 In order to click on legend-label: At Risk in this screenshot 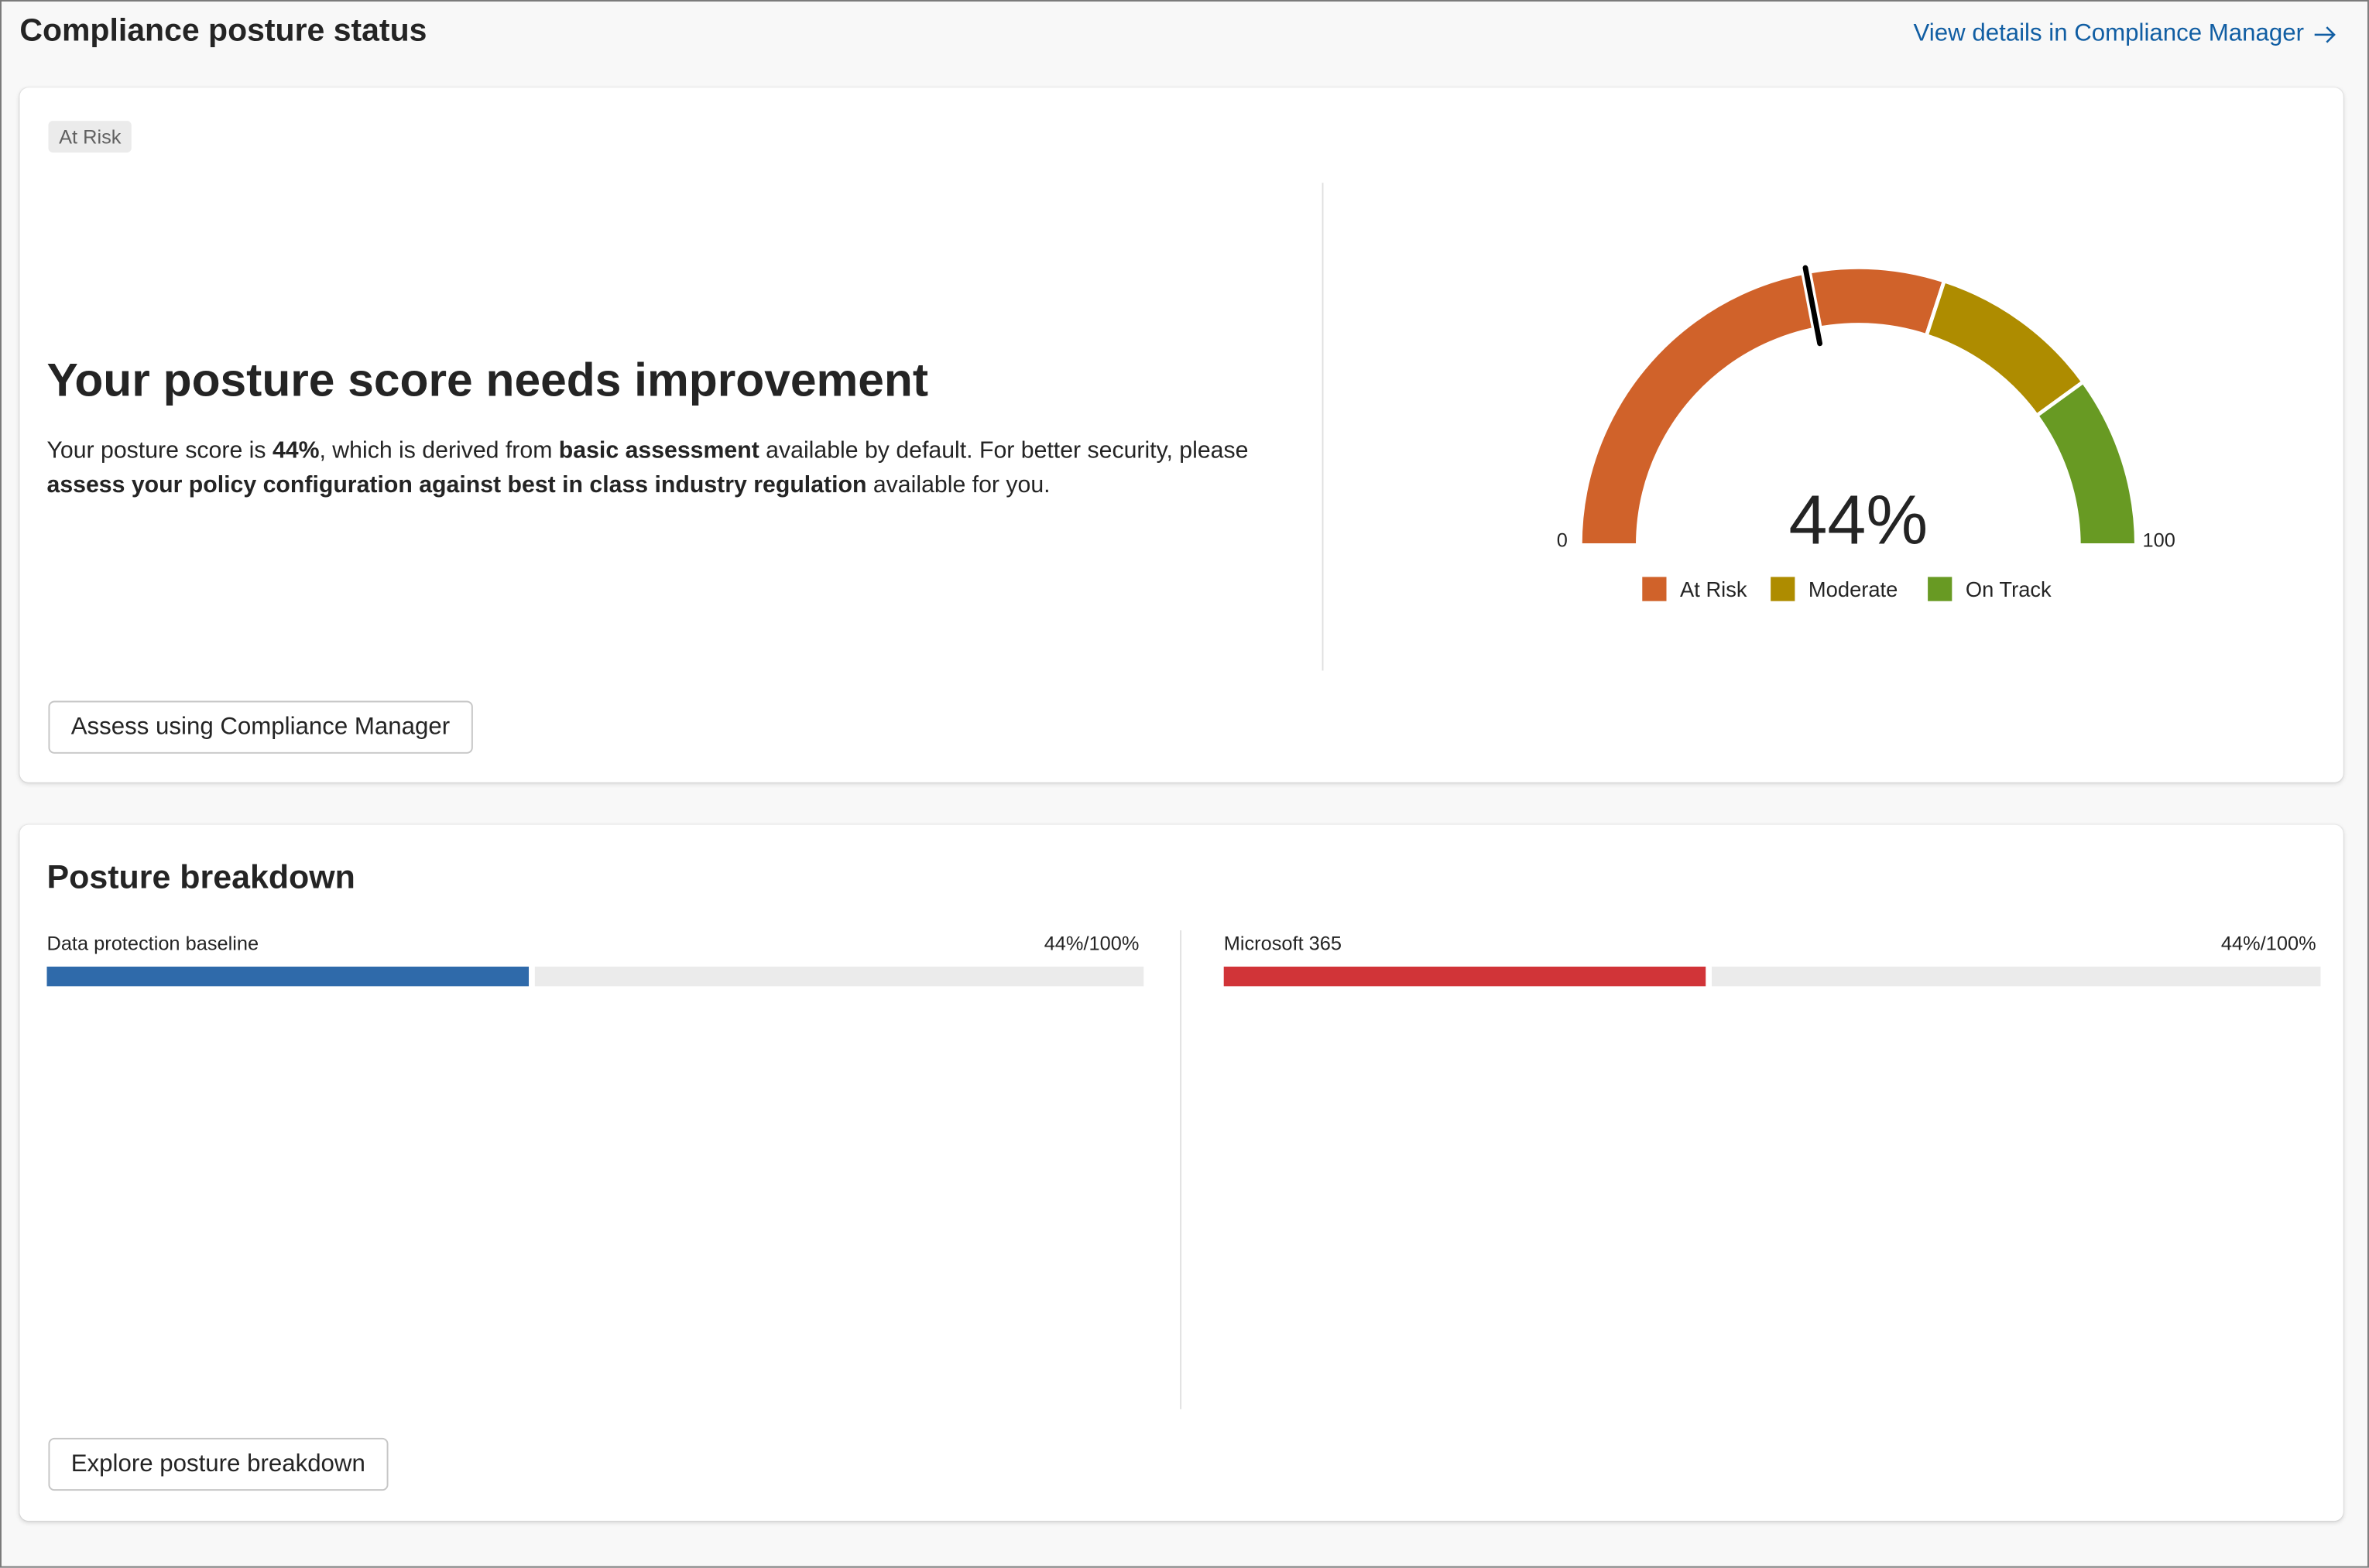, I will do `click(1713, 589)`.